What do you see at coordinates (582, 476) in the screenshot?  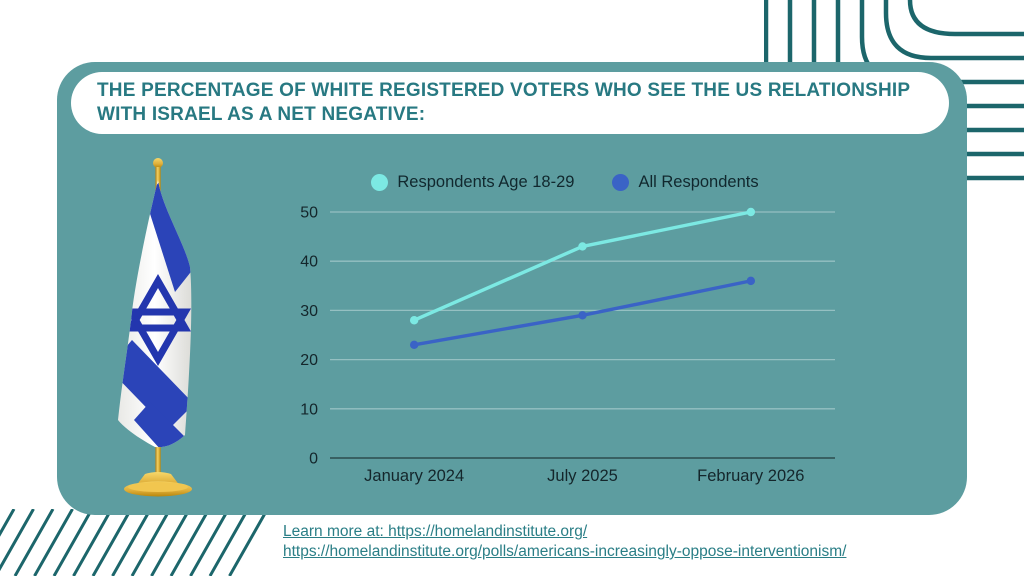 I see `x-tick-label: July 2025` at bounding box center [582, 476].